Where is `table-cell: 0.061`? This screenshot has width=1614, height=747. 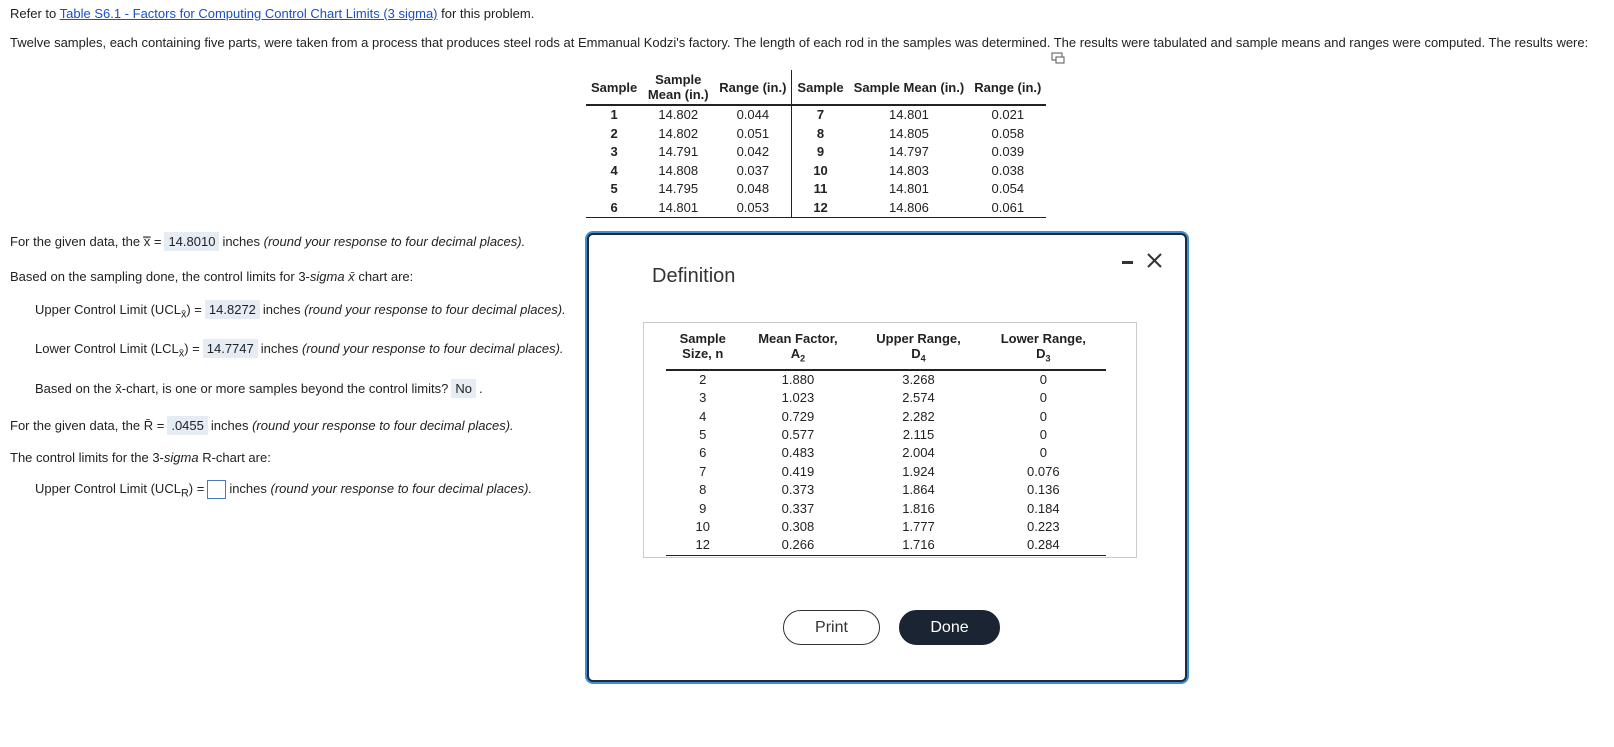 table-cell: 0.061 is located at coordinates (1008, 208).